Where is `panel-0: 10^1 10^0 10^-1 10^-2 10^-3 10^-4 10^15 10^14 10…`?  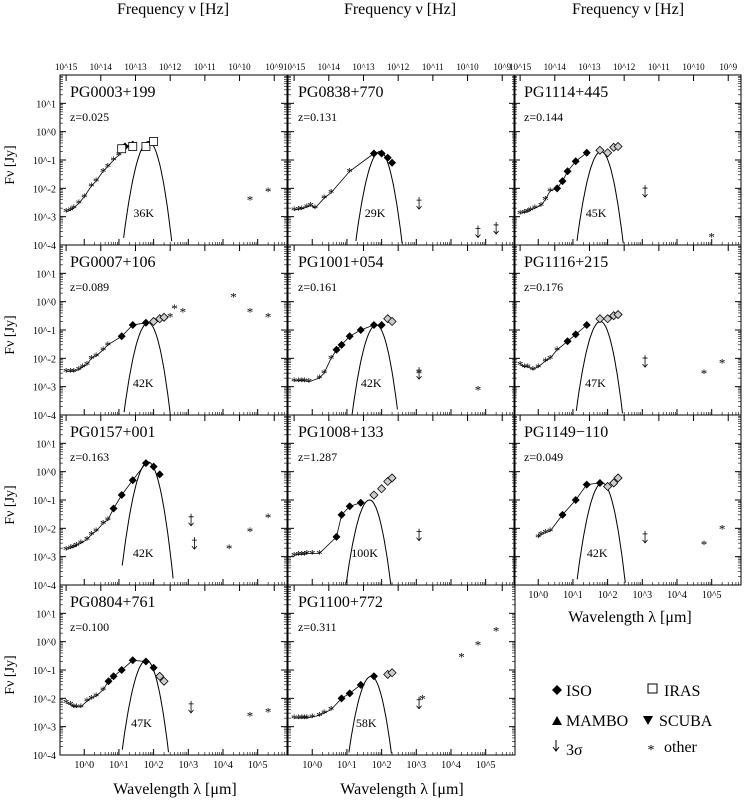 panel-0: 10^1 10^0 10^-1 10^-2 10^-3 10^-4 10^15 10^14 10… is located at coordinates (160, 157).